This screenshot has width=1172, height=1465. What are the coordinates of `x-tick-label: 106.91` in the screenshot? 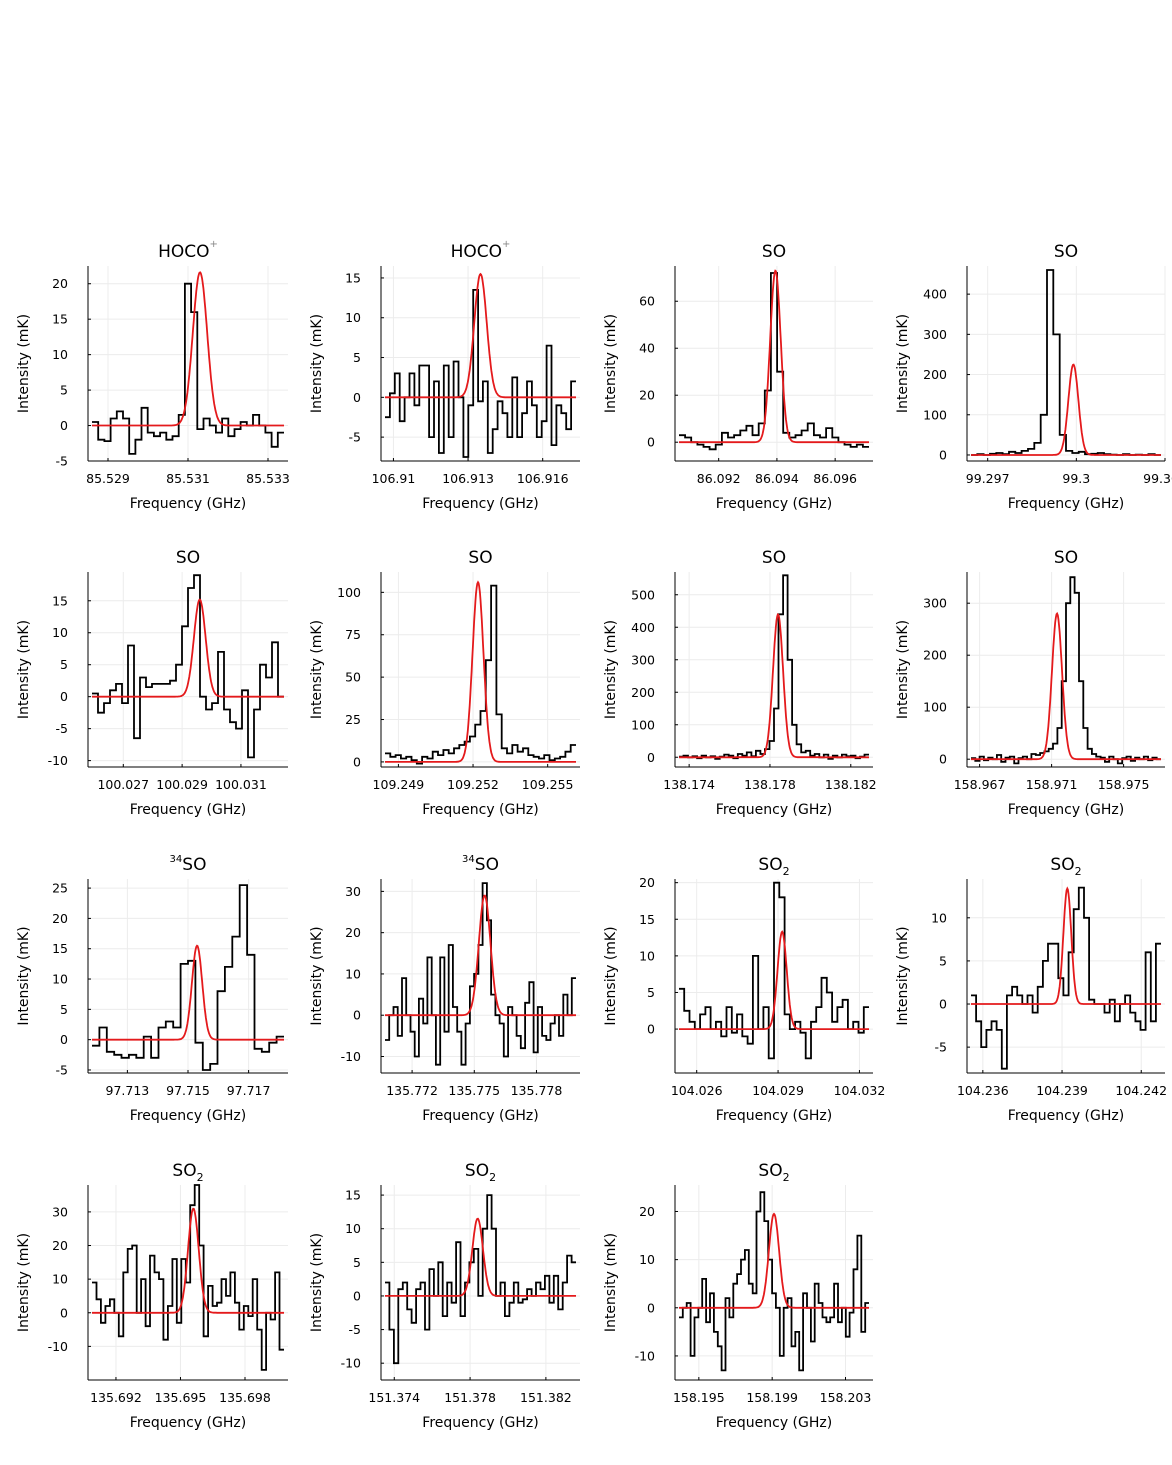 It's located at (394, 478).